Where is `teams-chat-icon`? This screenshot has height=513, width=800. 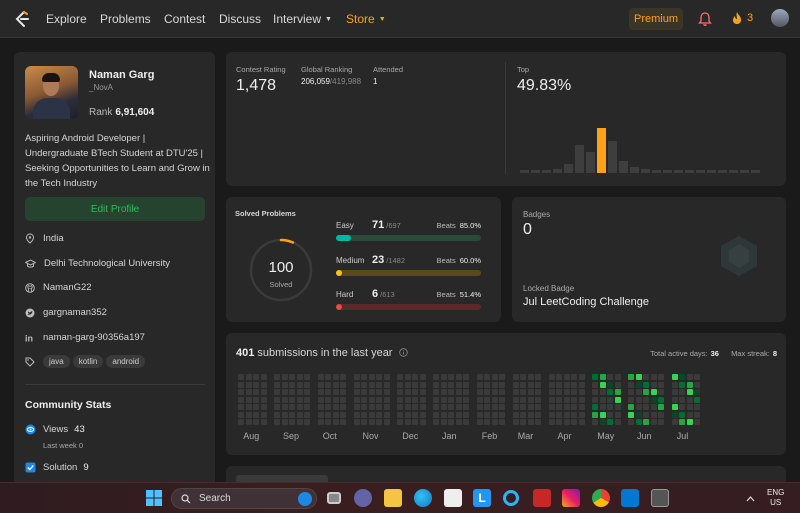
teams-chat-icon is located at coordinates (363, 498).